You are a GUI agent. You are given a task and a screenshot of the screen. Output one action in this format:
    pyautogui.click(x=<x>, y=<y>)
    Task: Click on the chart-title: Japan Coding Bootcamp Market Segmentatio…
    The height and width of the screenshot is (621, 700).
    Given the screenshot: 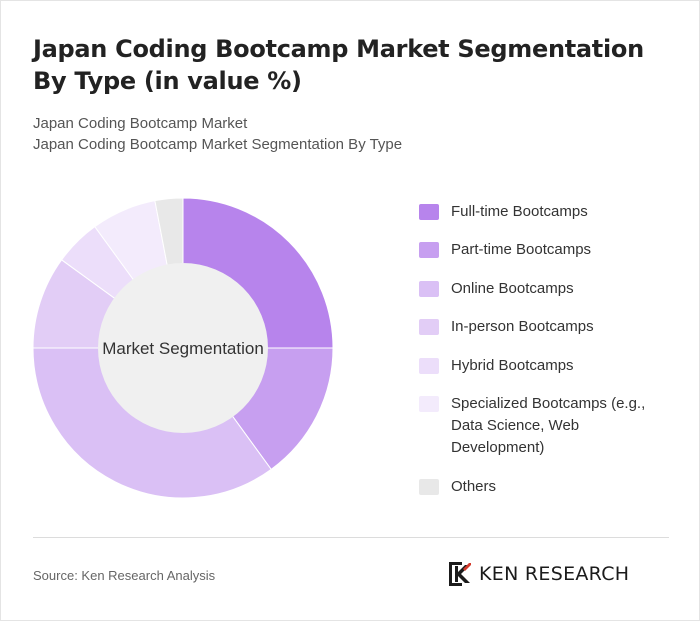 What is the action you would take?
    pyautogui.click(x=338, y=65)
    